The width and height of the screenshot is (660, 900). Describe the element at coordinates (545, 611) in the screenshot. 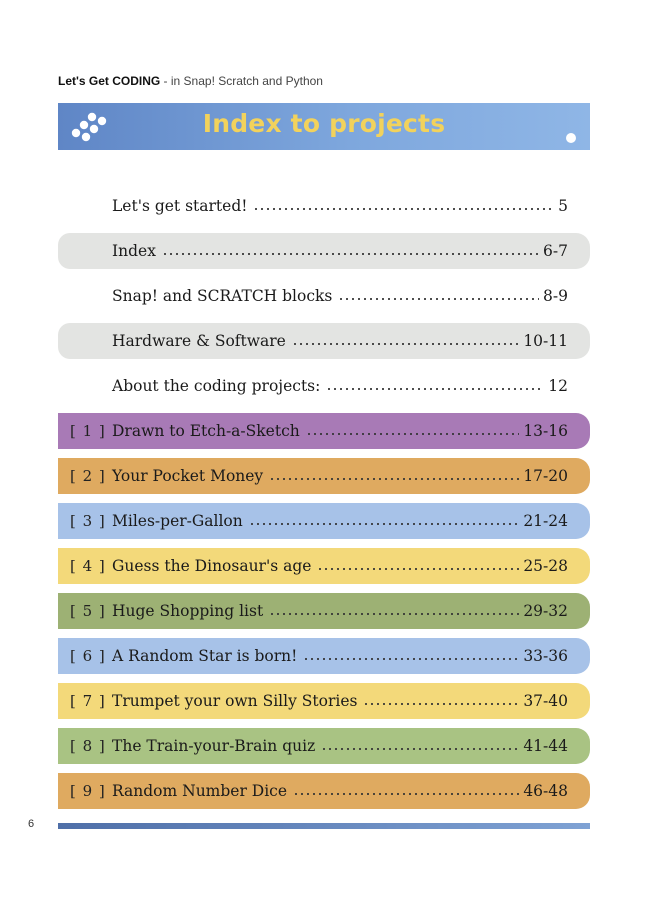

I see `entry-pages: 29-32` at that location.